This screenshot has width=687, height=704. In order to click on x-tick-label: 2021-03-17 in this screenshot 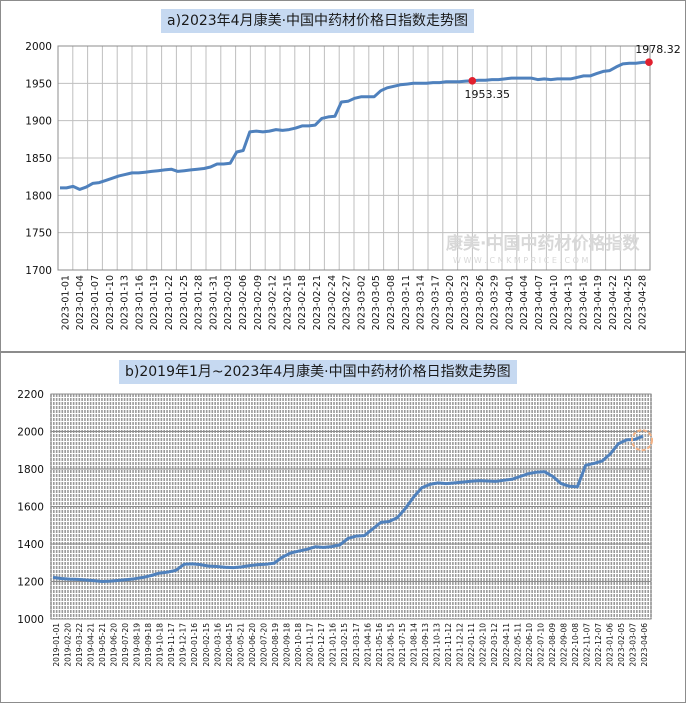, I will do `click(356, 645)`.